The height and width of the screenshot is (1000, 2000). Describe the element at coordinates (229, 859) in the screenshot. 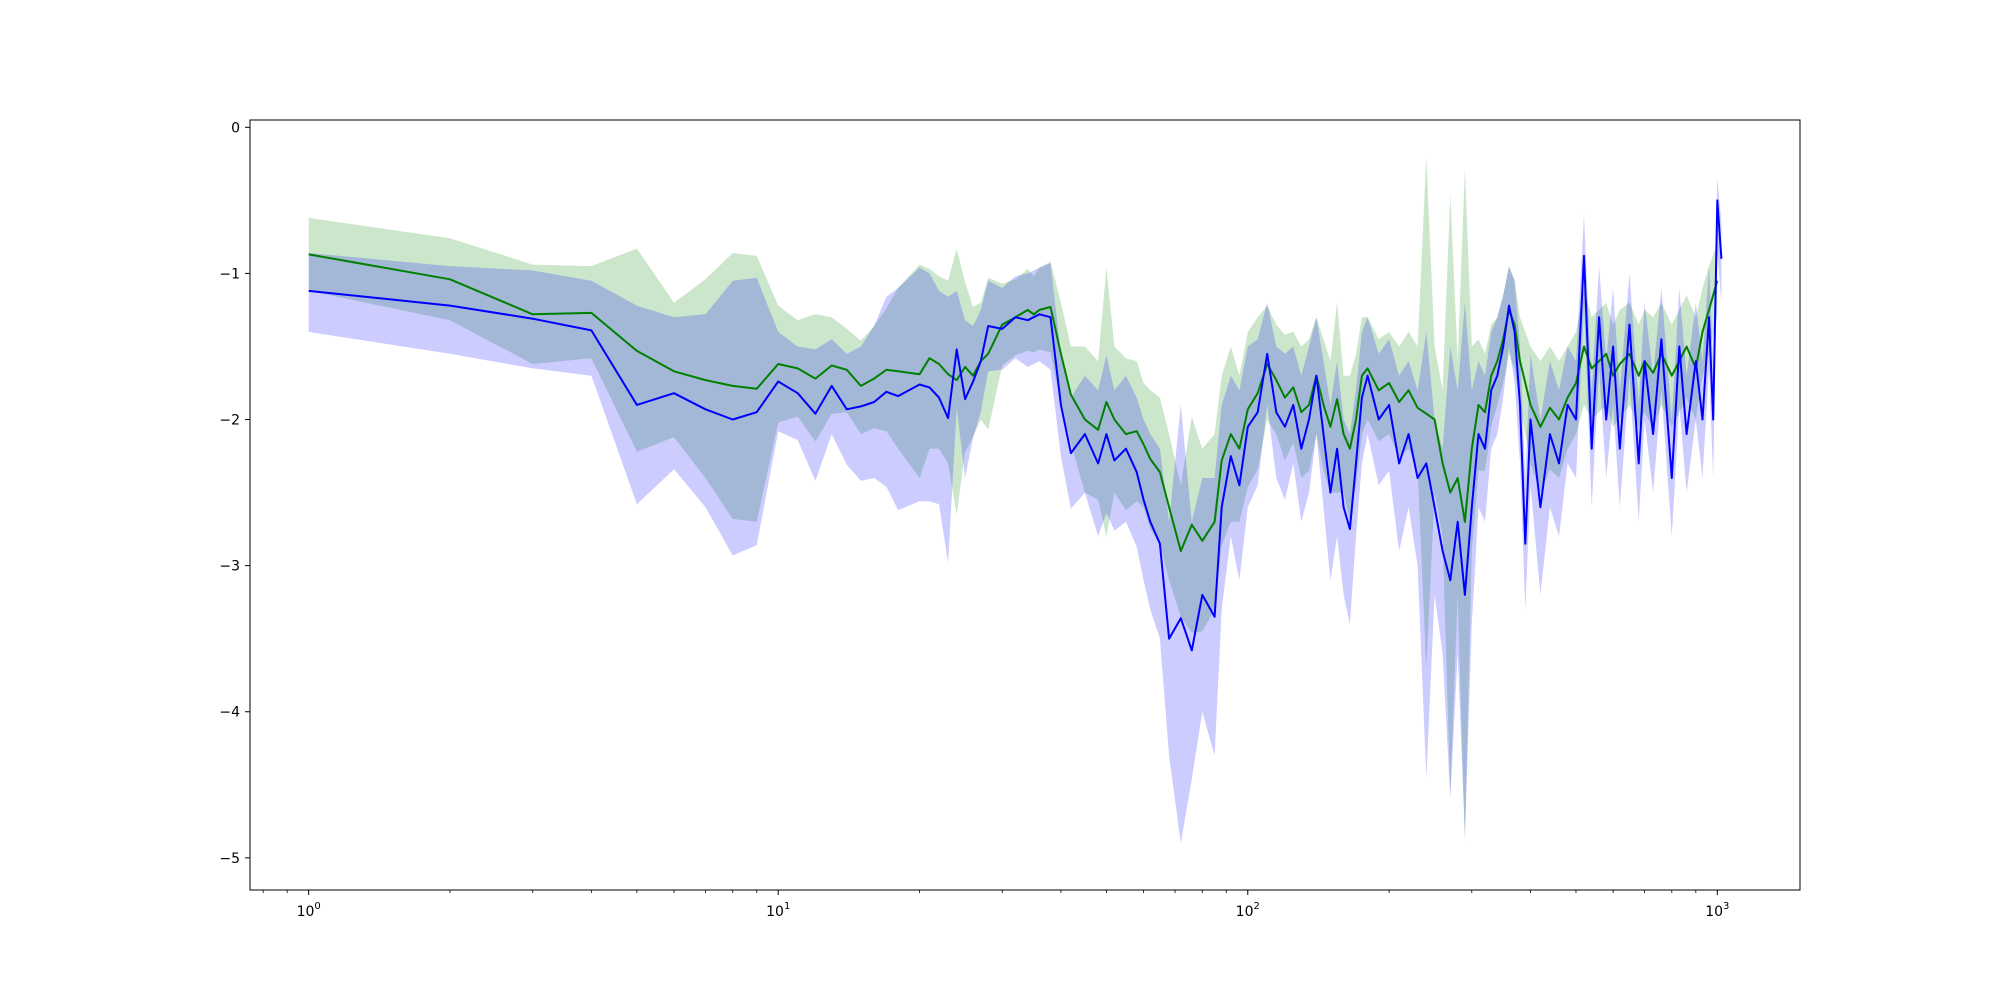

I see `y-tick-label: −5` at that location.